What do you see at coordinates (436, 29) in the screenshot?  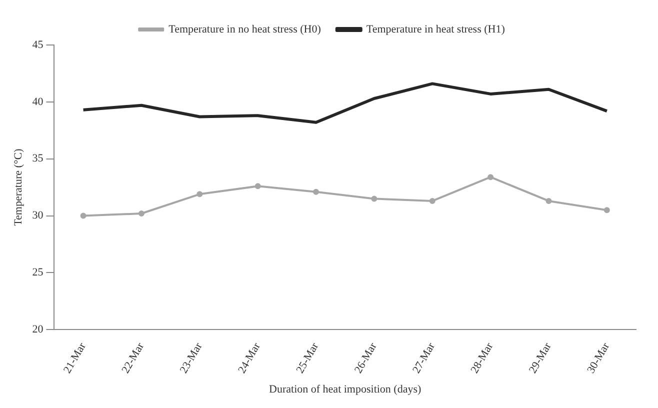 I see `legend-label: Temperature in heat stress (H1)` at bounding box center [436, 29].